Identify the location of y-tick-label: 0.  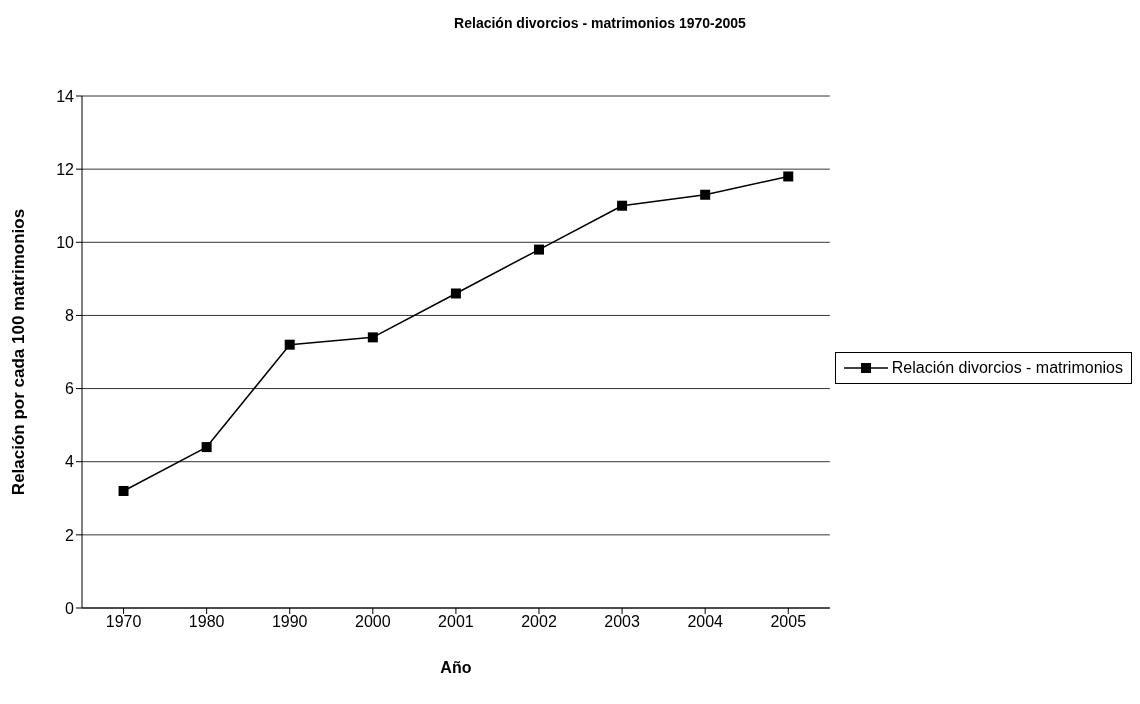
(70, 608).